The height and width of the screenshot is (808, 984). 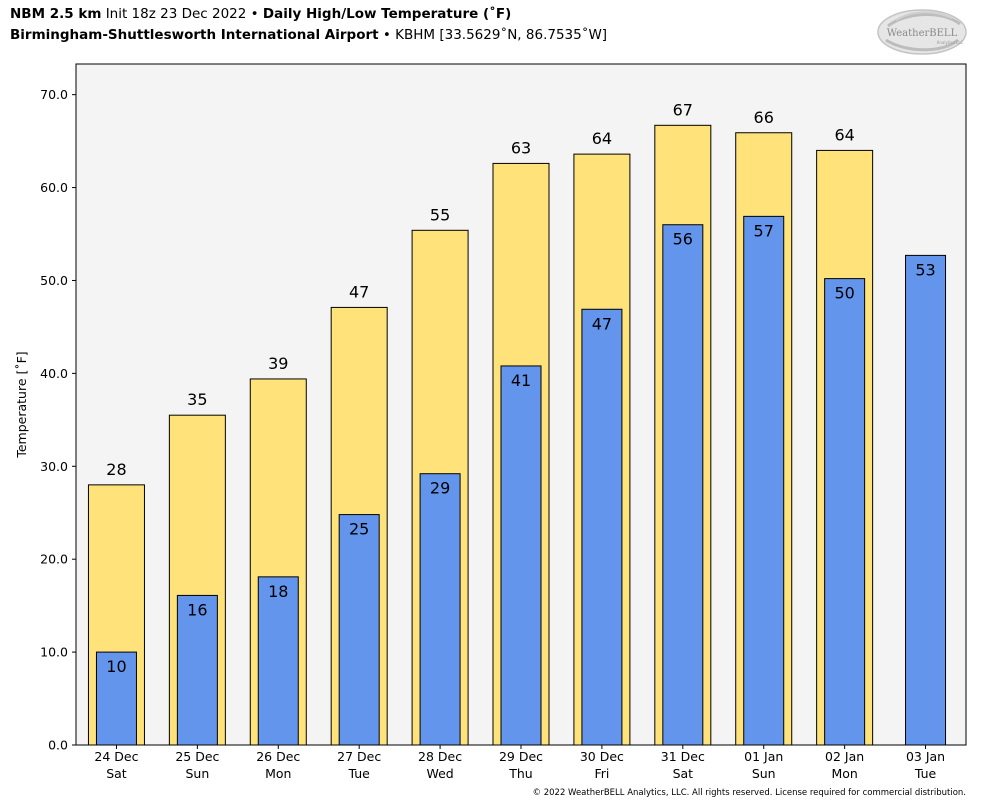 I want to click on y-tick-label: 10.0, so click(x=54, y=652).